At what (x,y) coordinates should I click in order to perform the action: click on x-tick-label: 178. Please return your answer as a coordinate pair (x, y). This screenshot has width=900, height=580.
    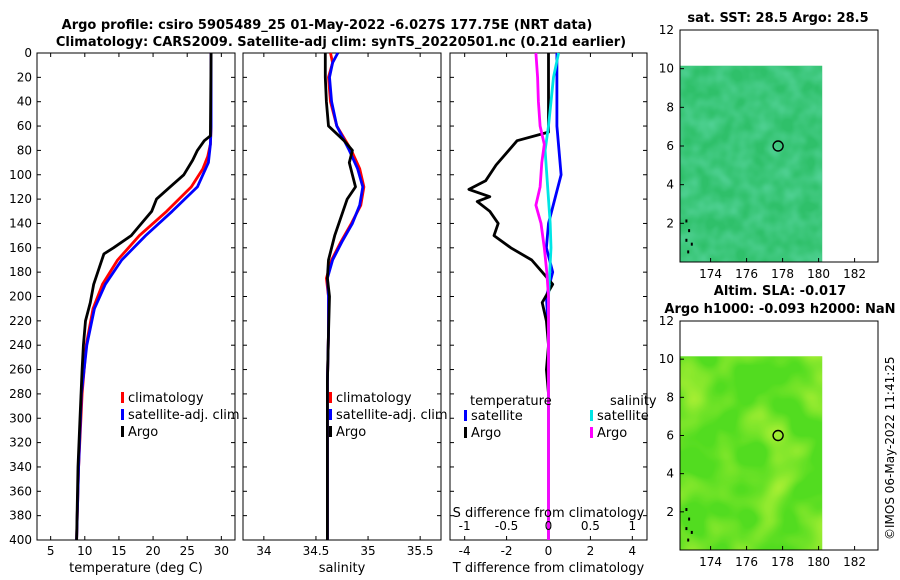
    Looking at the image, I should click on (782, 562).